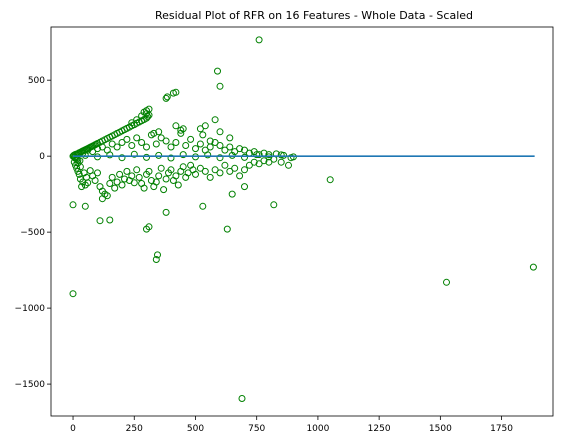 The height and width of the screenshot is (445, 577). I want to click on x-tick-label: 500, so click(195, 429).